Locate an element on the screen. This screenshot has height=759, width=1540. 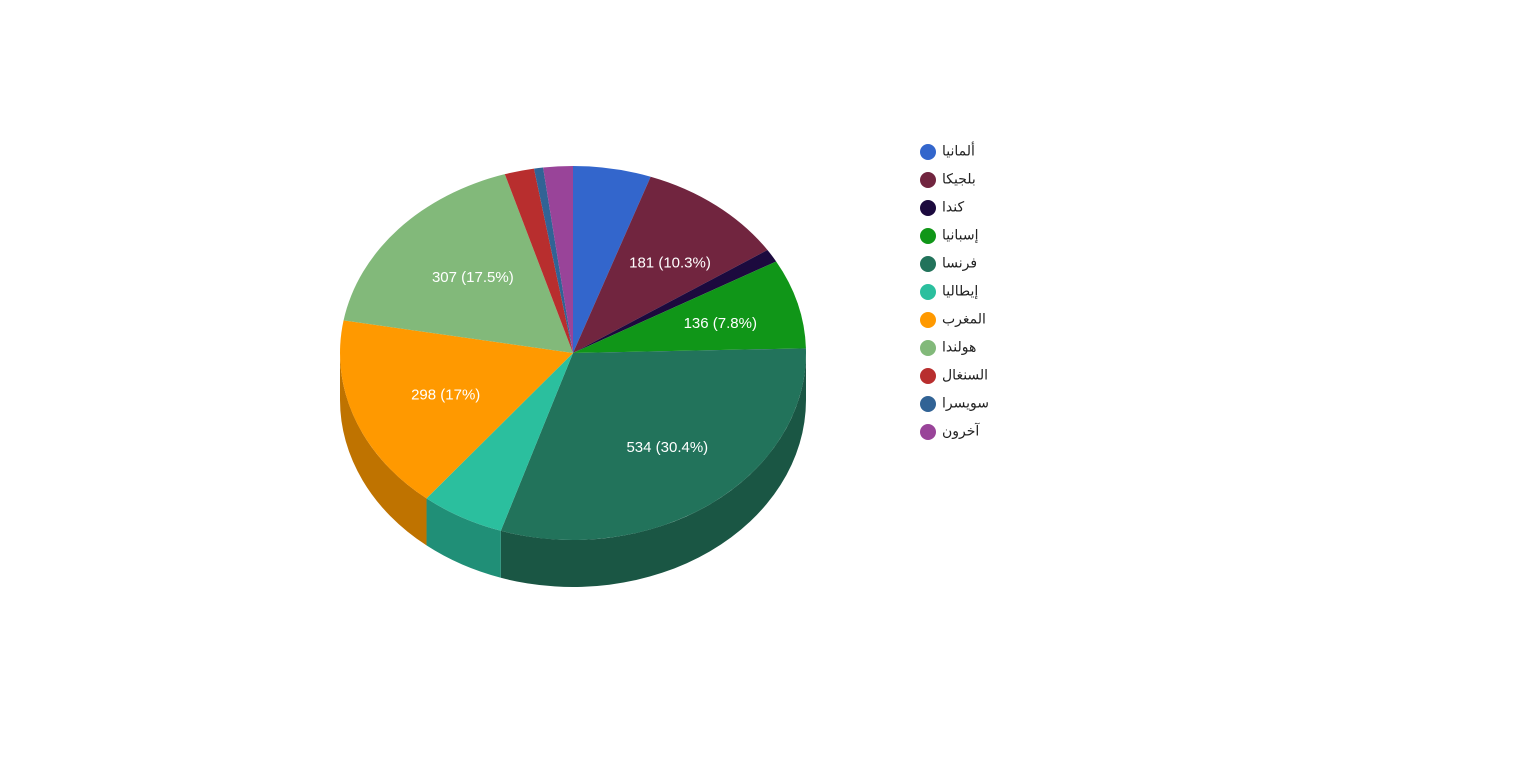
legend-label: إيطاليا is located at coordinates (960, 291).